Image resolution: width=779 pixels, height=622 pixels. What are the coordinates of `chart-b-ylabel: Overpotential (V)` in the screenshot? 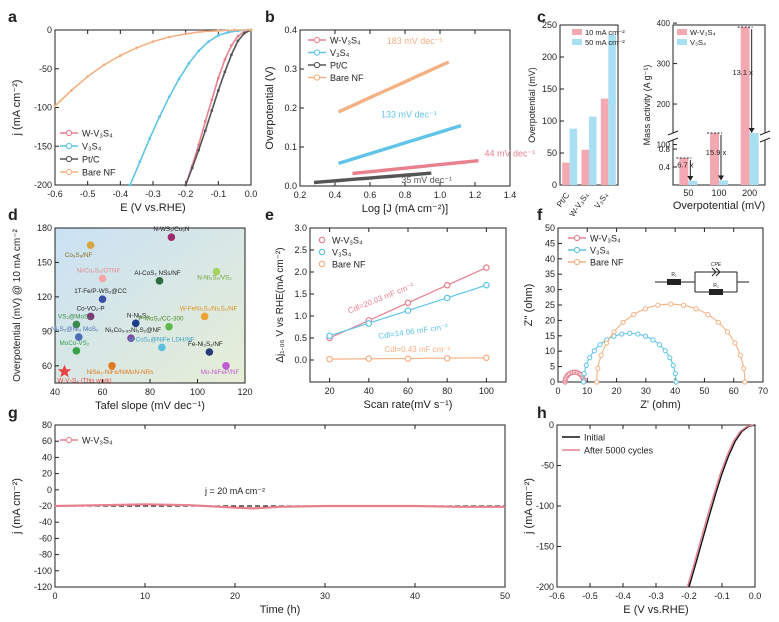 It's located at (270, 107).